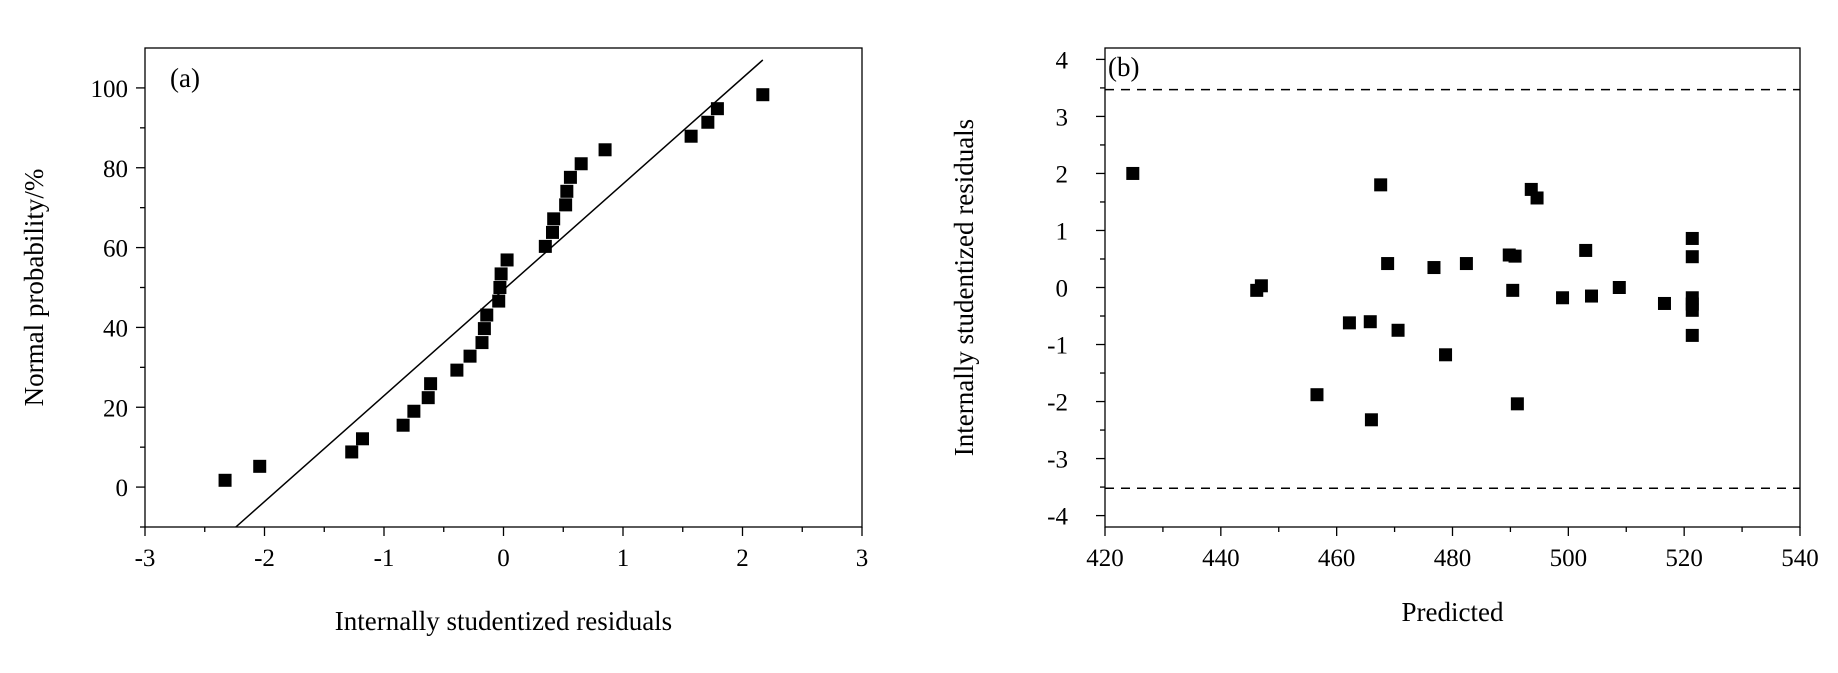 This screenshot has width=1838, height=673. What do you see at coordinates (1123, 67) in the screenshot?
I see `panel-label: (b)` at bounding box center [1123, 67].